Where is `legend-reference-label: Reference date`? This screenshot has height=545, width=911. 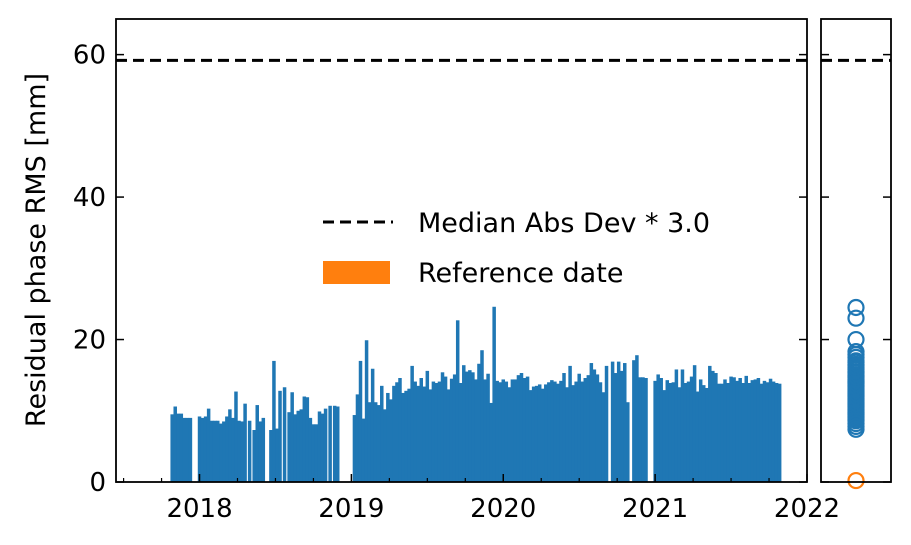 legend-reference-label: Reference date is located at coordinates (520, 273).